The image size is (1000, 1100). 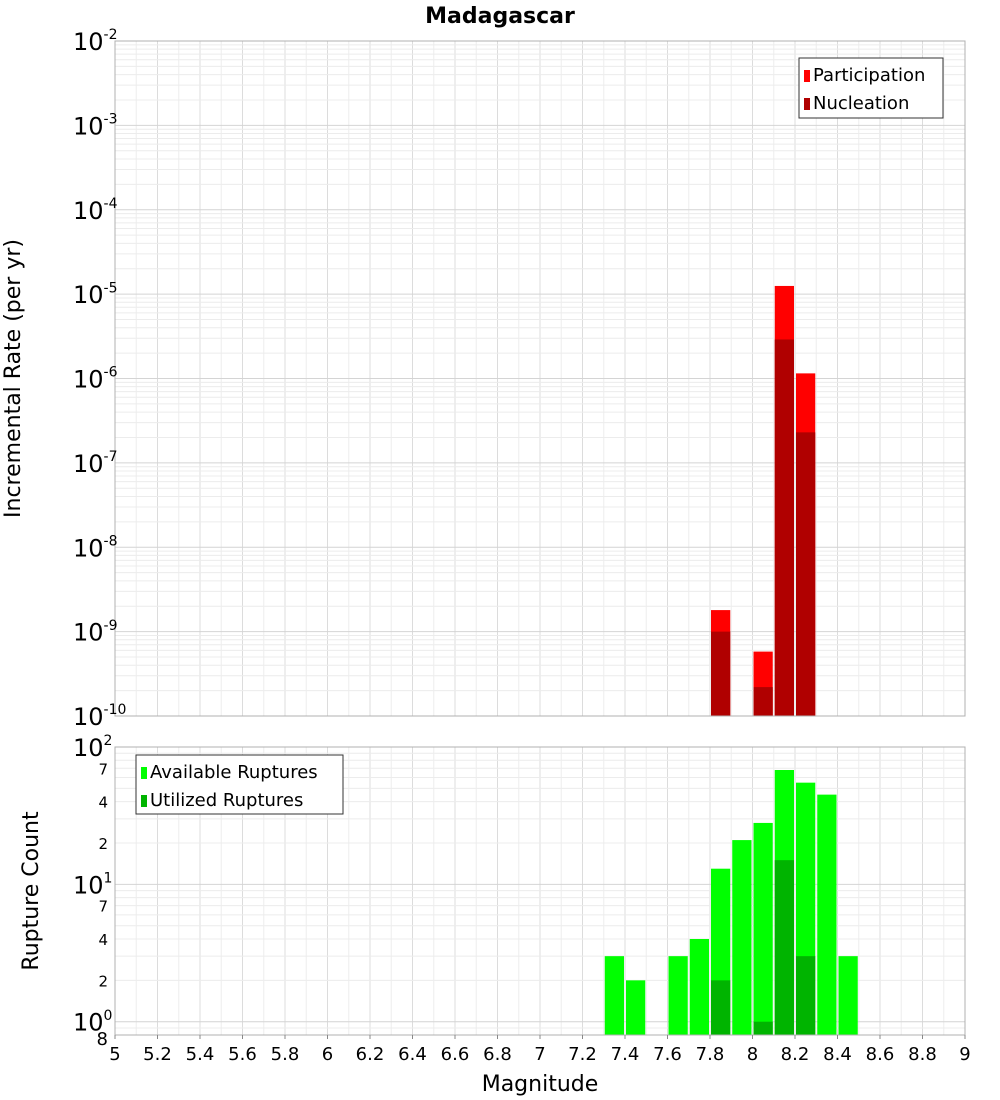 What do you see at coordinates (964, 1054) in the screenshot?
I see `x-tick-label: 9` at bounding box center [964, 1054].